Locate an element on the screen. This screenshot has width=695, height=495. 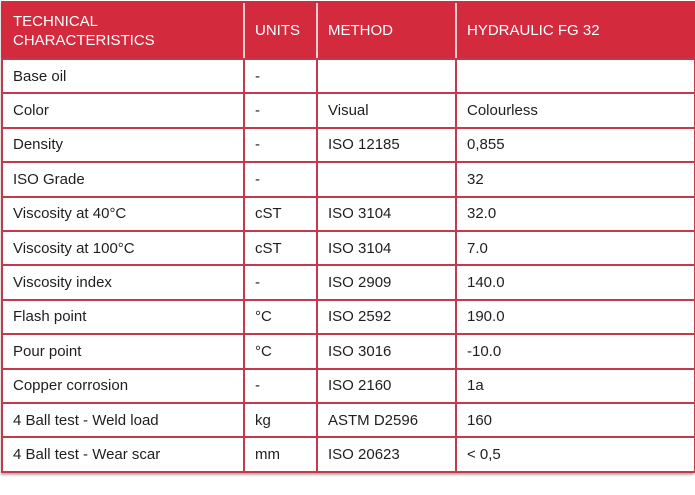
table-row: Flash point °C ISO 2592 190.0 is located at coordinates (348, 317).